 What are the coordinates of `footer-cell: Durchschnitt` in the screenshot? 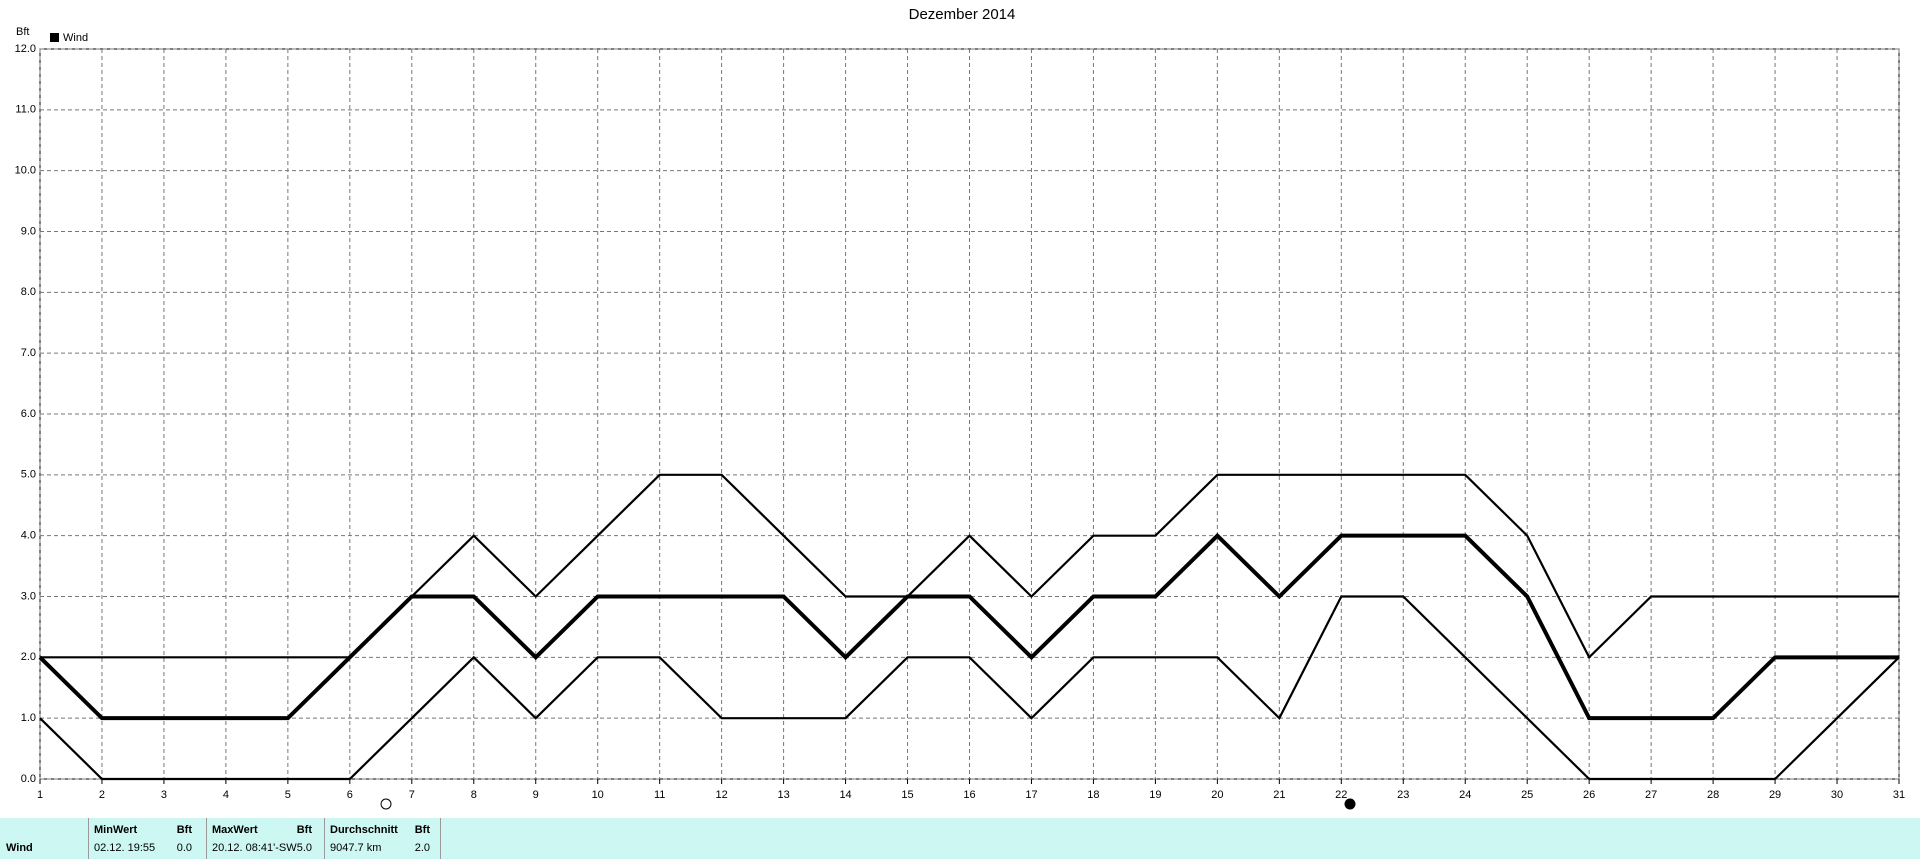 It's located at (364, 830).